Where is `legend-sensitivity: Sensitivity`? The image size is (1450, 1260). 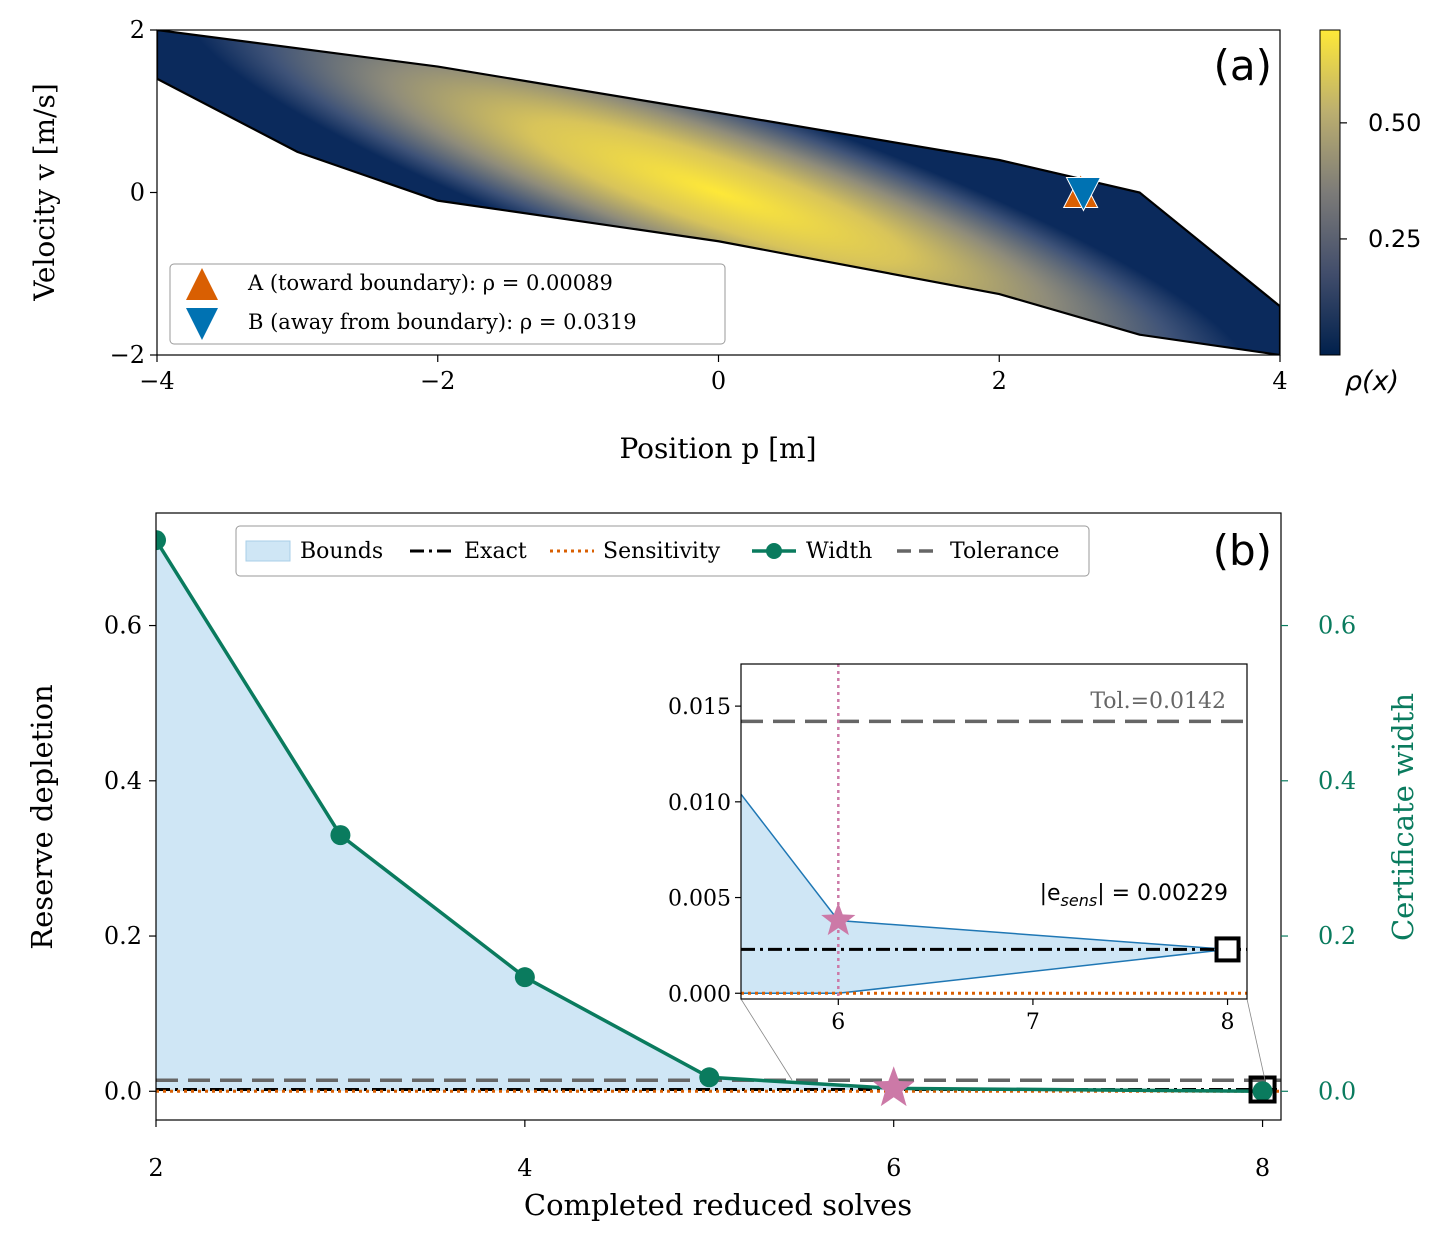
legend-sensitivity: Sensitivity is located at coordinates (662, 551).